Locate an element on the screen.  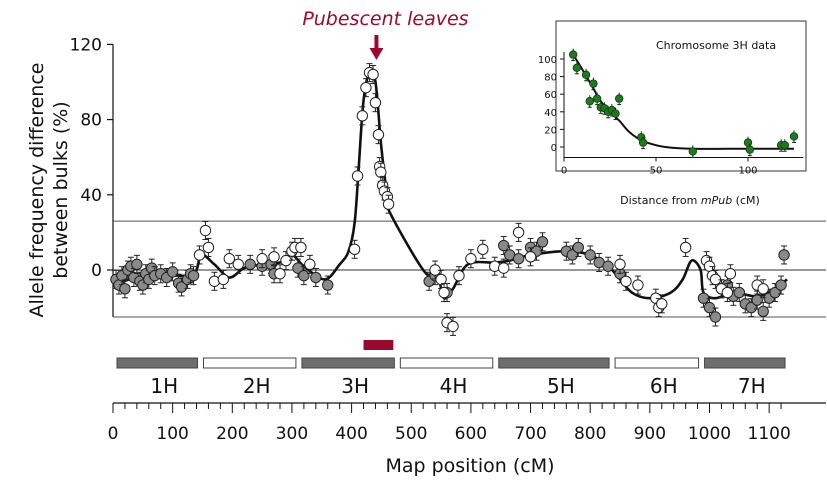
y-tick-label: 120 is located at coordinates (86, 45).